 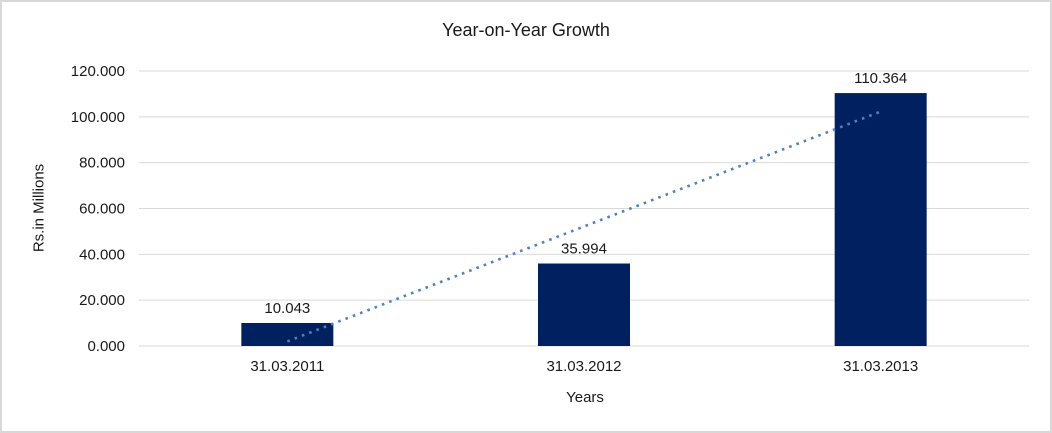 What do you see at coordinates (526, 30) in the screenshot?
I see `chart-title: Year-on-Year Growth` at bounding box center [526, 30].